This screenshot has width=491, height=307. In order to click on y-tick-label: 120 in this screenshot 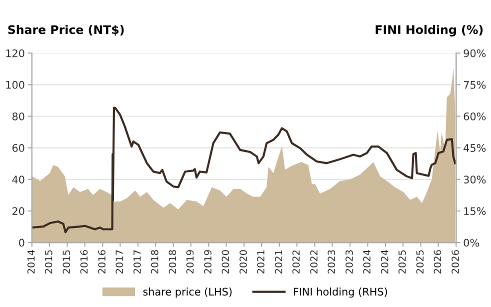, I will do `click(15, 53)`.